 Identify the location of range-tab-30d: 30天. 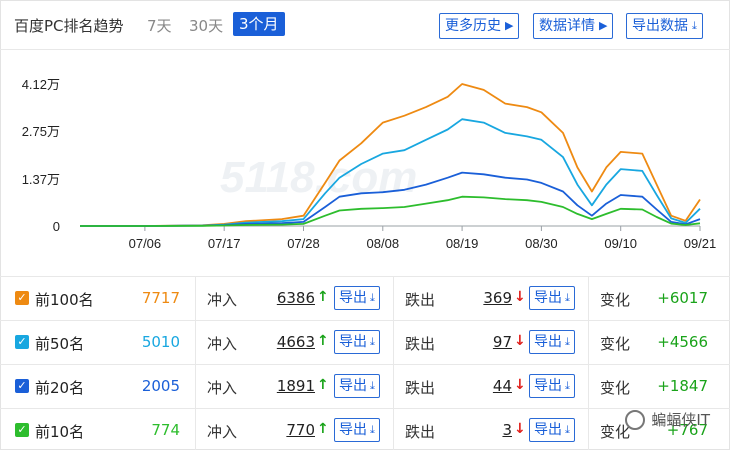
(206, 26).